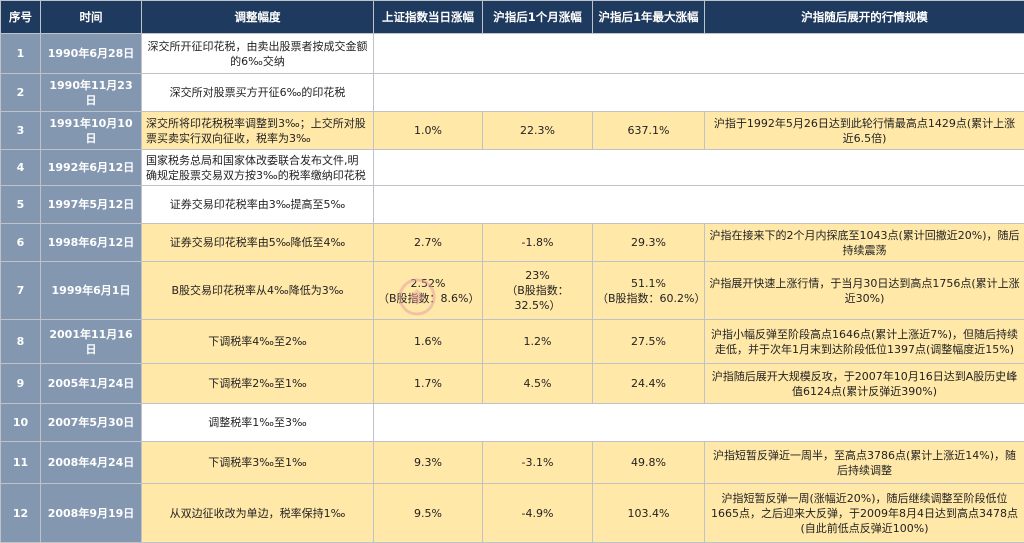 The height and width of the screenshot is (543, 1024). I want to click on row-date: 2008年9月19日, so click(91, 513).